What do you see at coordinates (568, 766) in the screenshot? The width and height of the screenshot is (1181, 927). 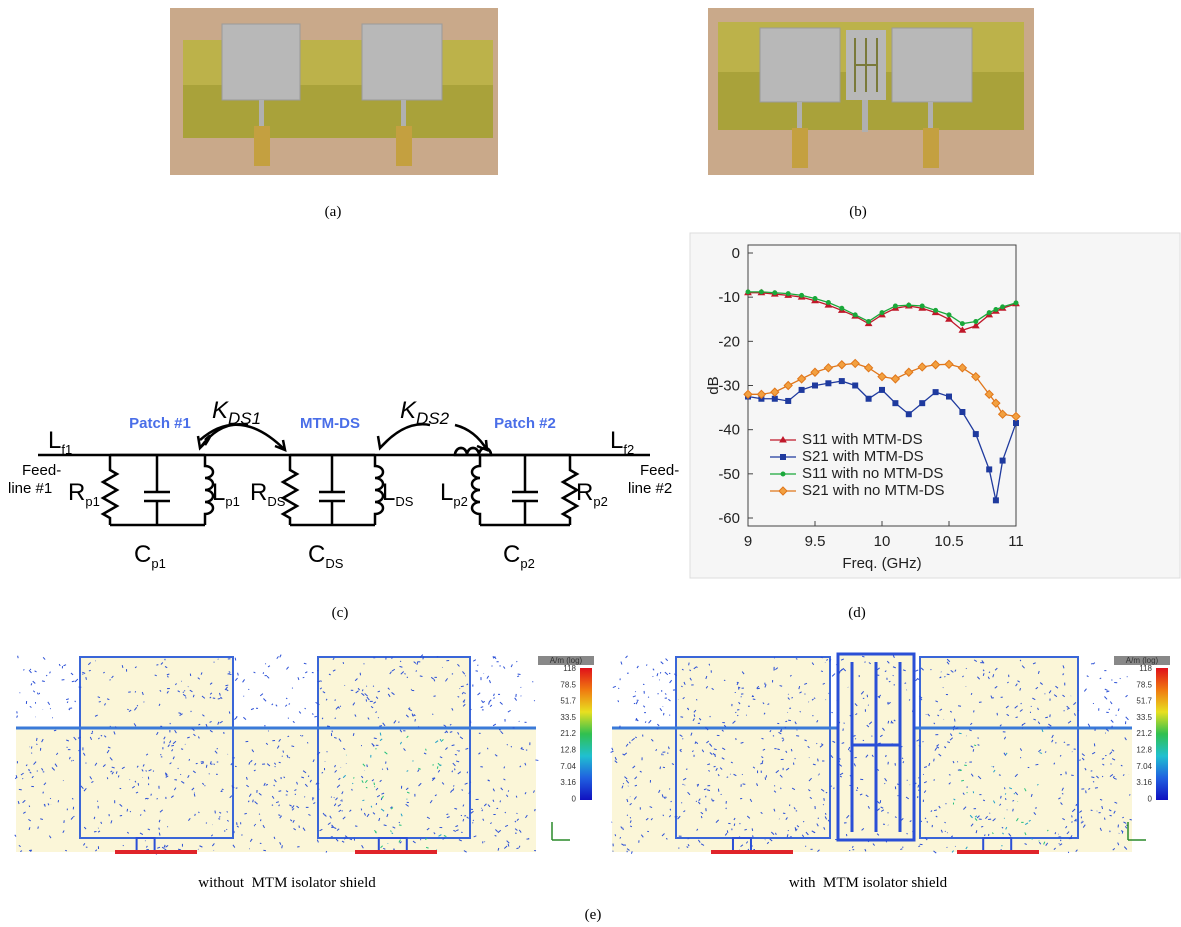 I see `colorbar-label: 7.04` at bounding box center [568, 766].